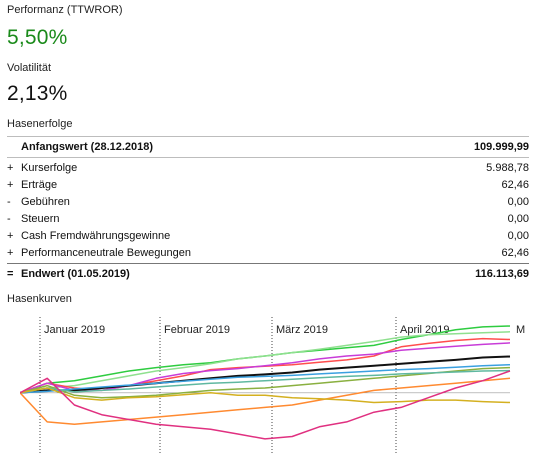 Image resolution: width=537 pixels, height=462 pixels. What do you see at coordinates (268, 187) in the screenshot?
I see `list-item: + Erträge 62,46` at bounding box center [268, 187].